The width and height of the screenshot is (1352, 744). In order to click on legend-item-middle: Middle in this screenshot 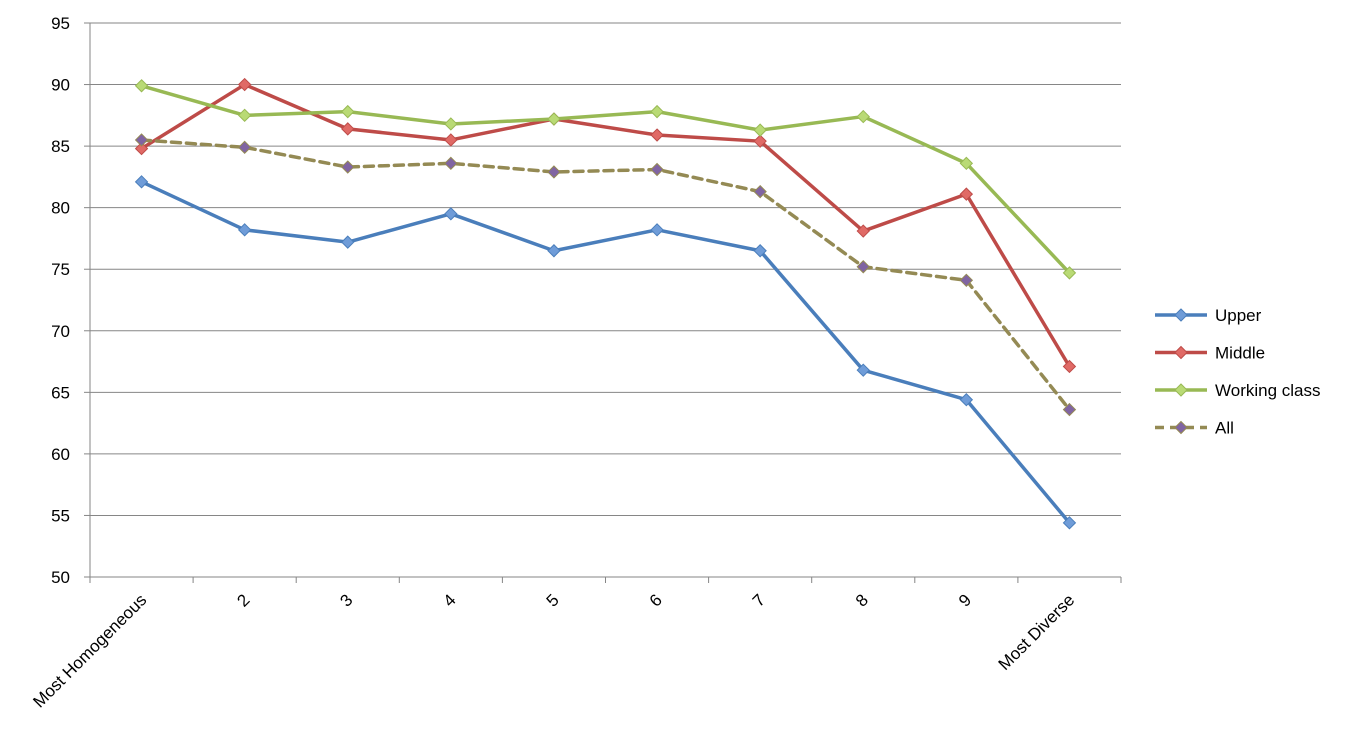, I will do `click(1210, 353)`.